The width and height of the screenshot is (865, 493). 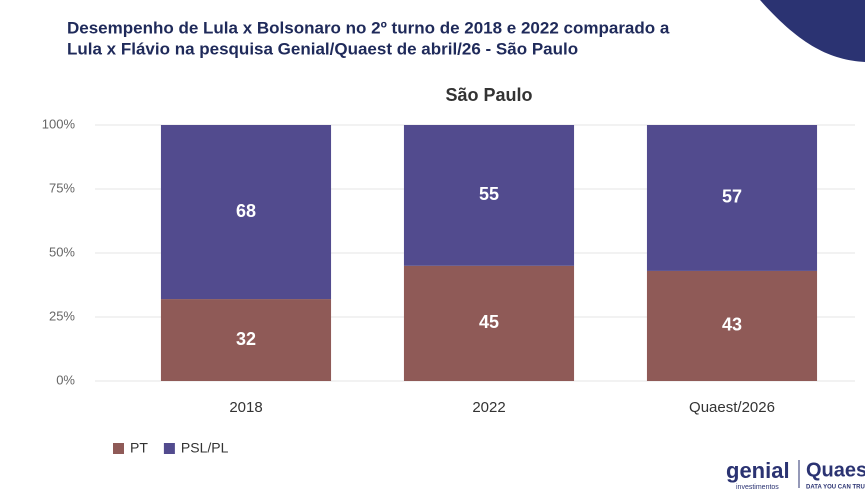 What do you see at coordinates (757, 487) in the screenshot?
I see `logo-genial-sub: investimentos` at bounding box center [757, 487].